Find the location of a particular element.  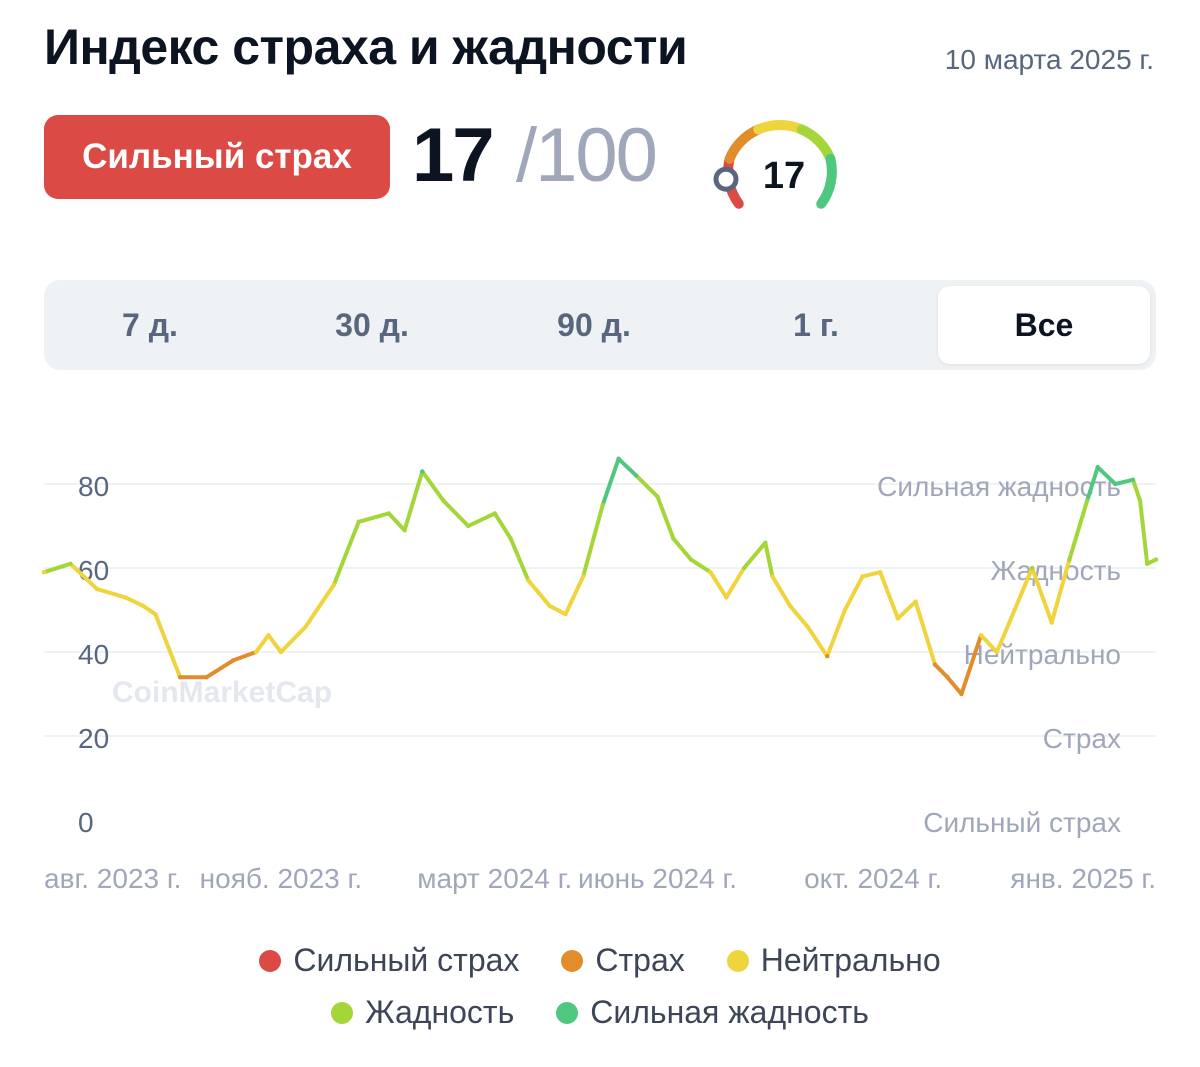

x-tick-label: окт. 2024 г. is located at coordinates (873, 878).